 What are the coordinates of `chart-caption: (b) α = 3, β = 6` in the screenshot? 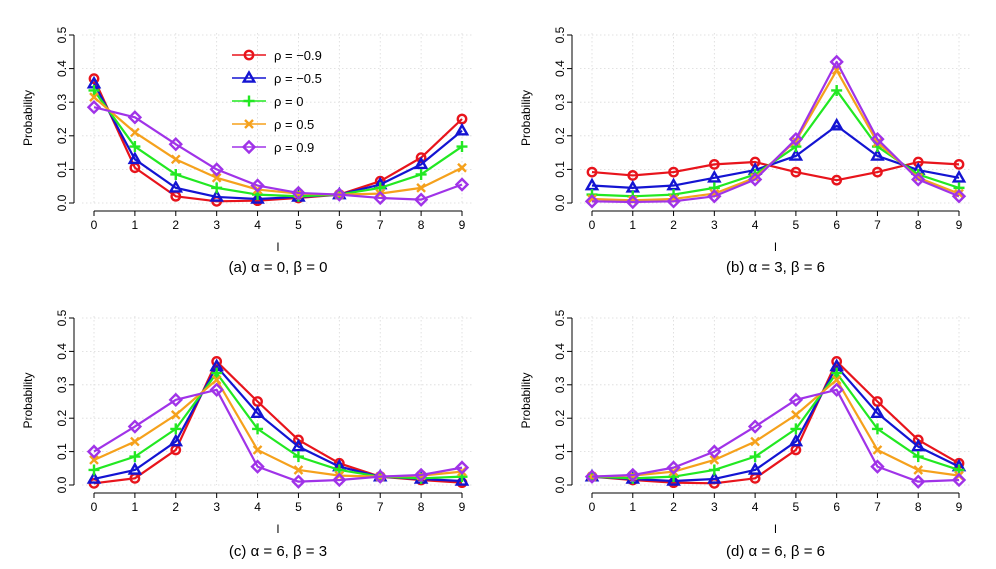 It's located at (775, 267).